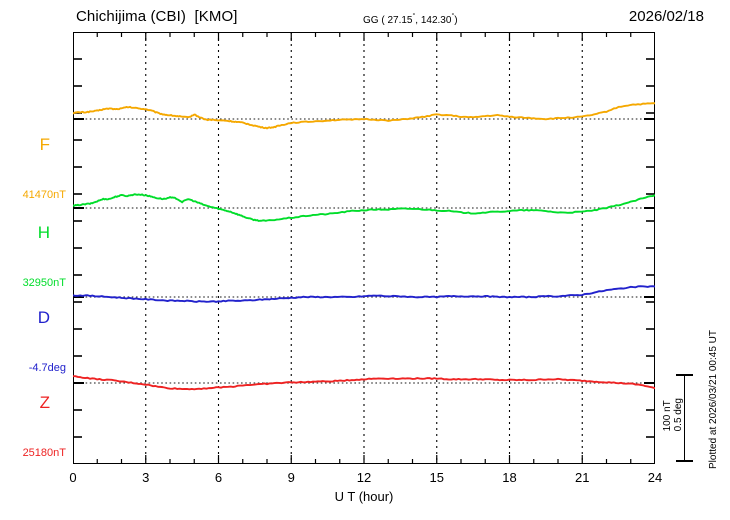  Describe the element at coordinates (684, 417) in the screenshot. I see `scale-bar-line` at that location.